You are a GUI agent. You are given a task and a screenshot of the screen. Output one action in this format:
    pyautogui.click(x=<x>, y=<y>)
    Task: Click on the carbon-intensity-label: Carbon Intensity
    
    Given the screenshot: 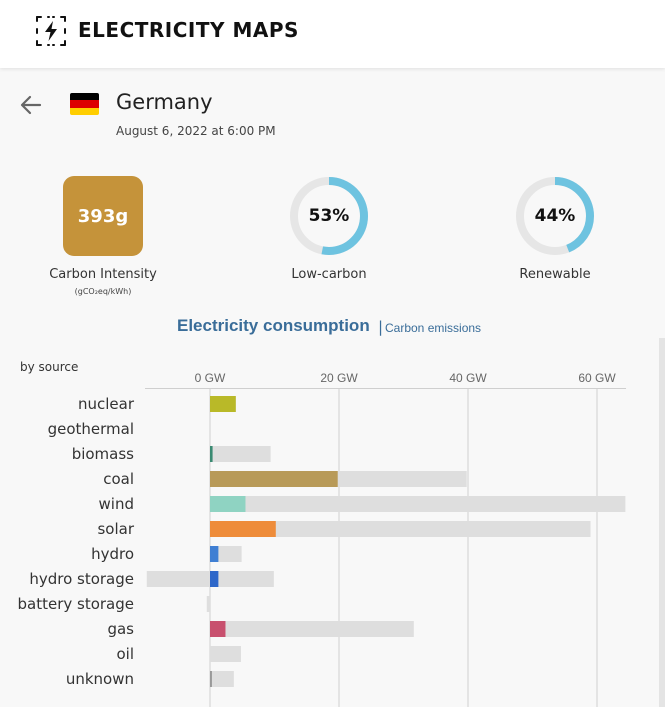 What is the action you would take?
    pyautogui.click(x=103, y=274)
    